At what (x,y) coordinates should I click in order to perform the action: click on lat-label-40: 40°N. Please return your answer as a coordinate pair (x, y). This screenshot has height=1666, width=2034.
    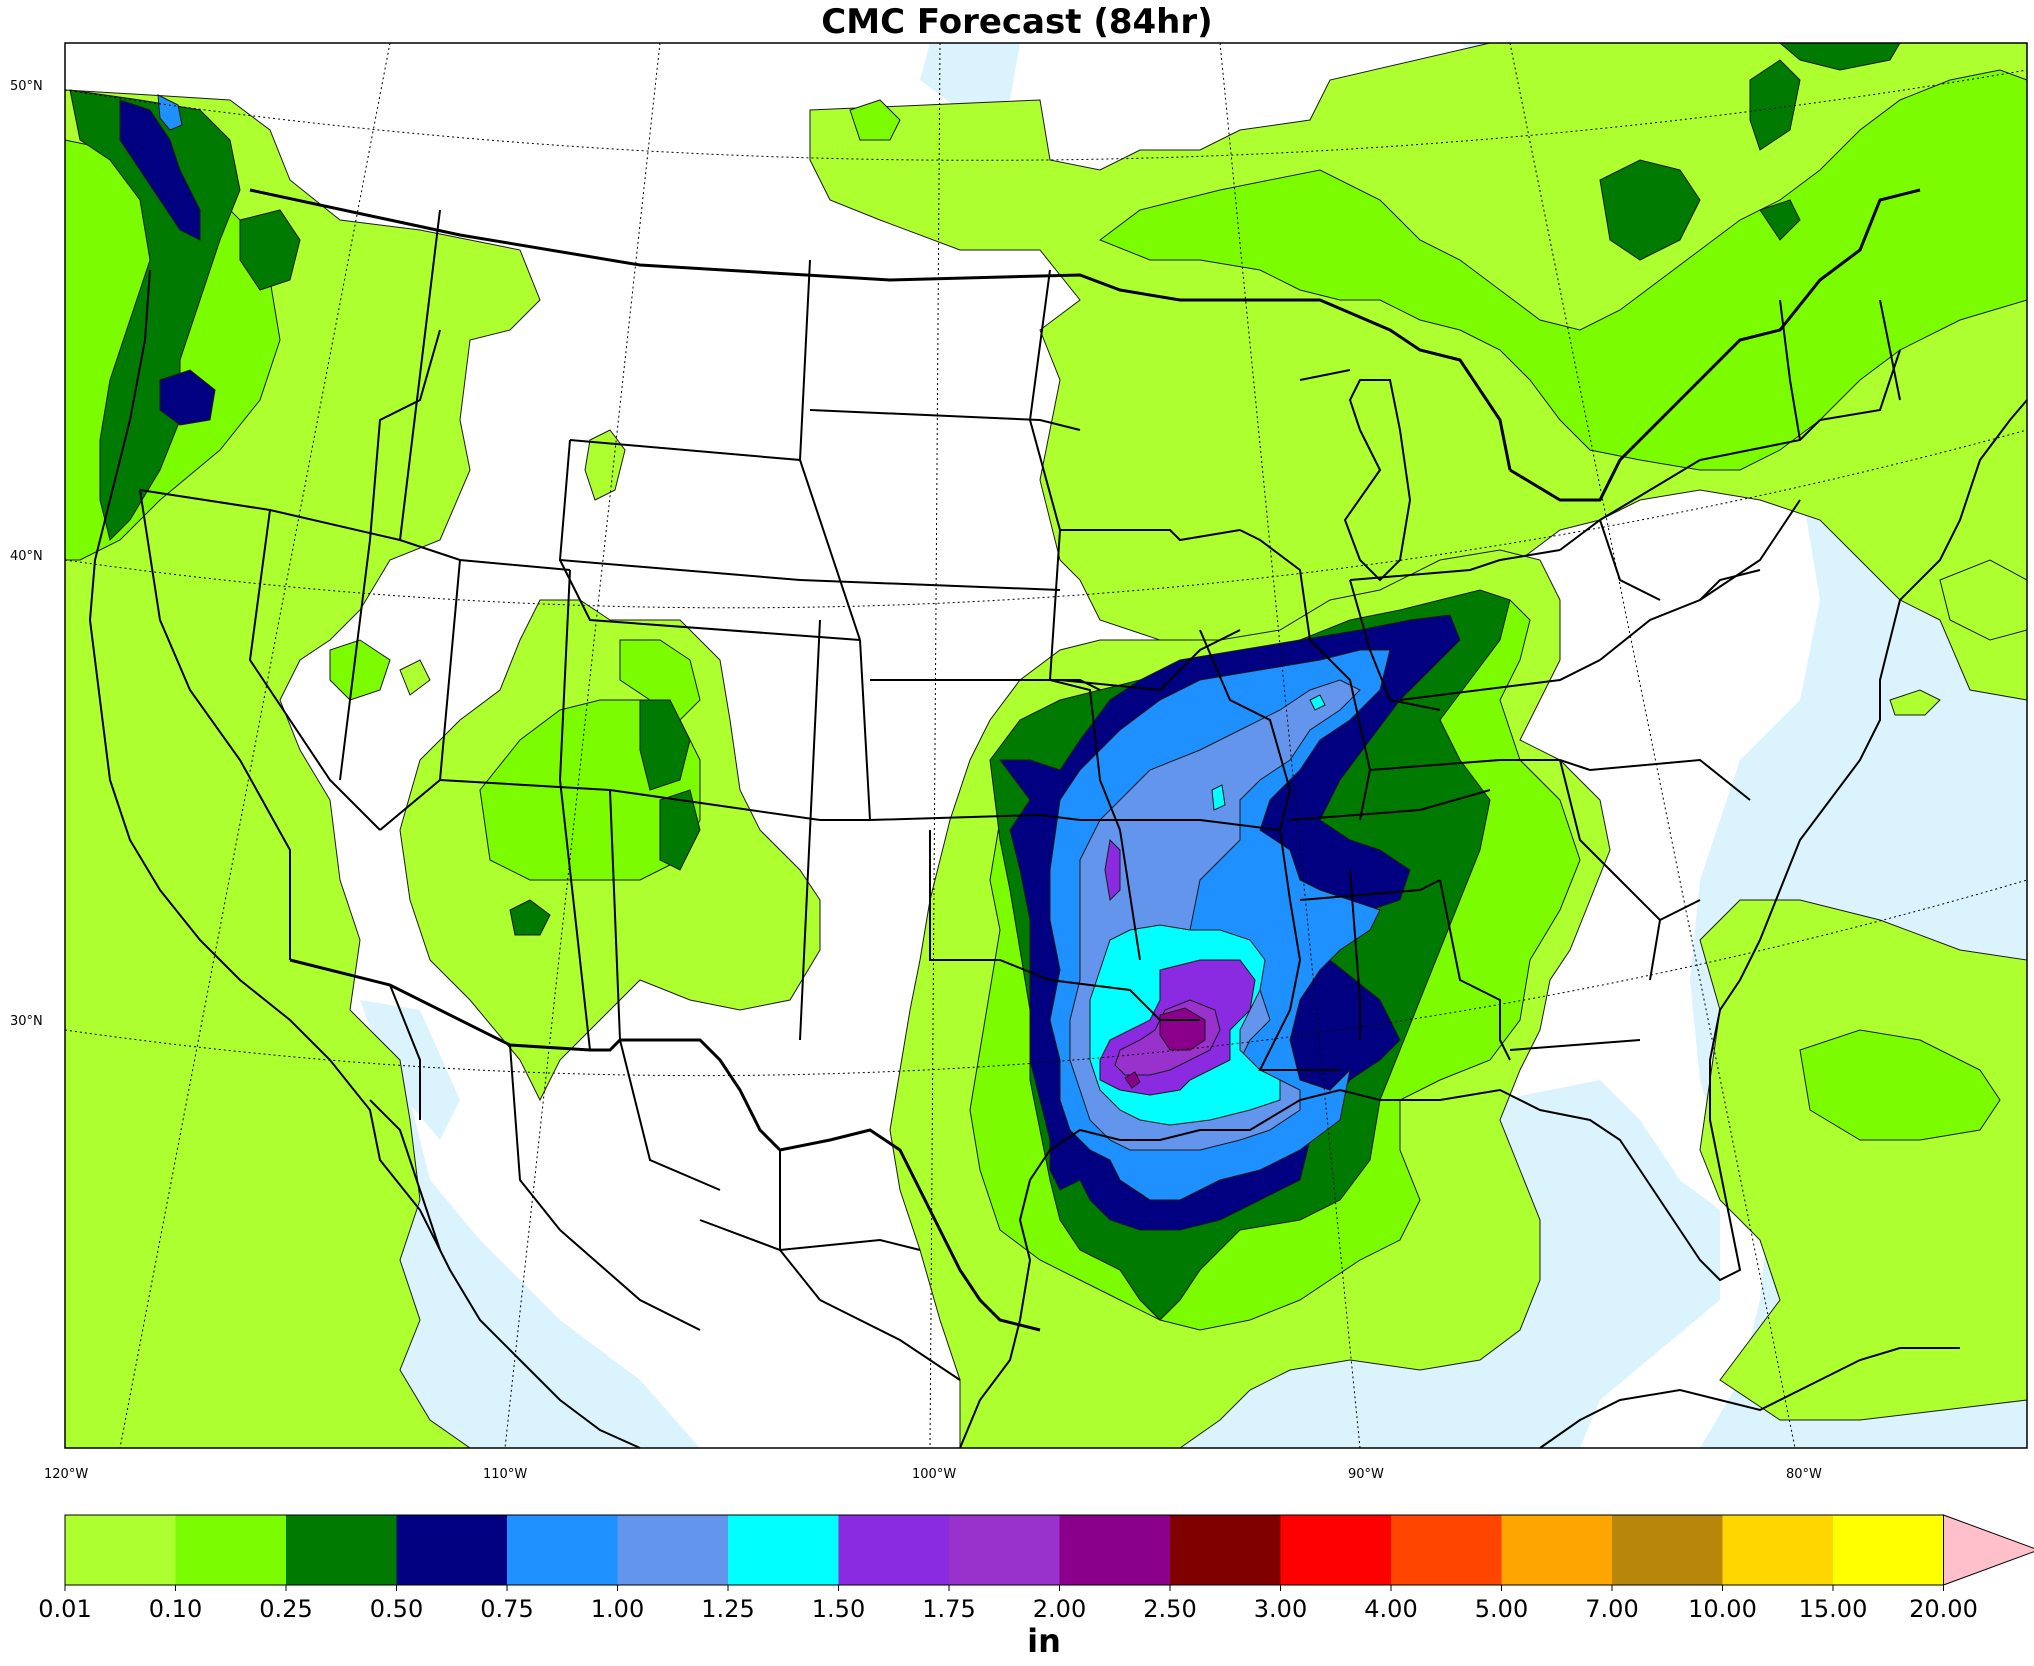
    Looking at the image, I should click on (26, 556).